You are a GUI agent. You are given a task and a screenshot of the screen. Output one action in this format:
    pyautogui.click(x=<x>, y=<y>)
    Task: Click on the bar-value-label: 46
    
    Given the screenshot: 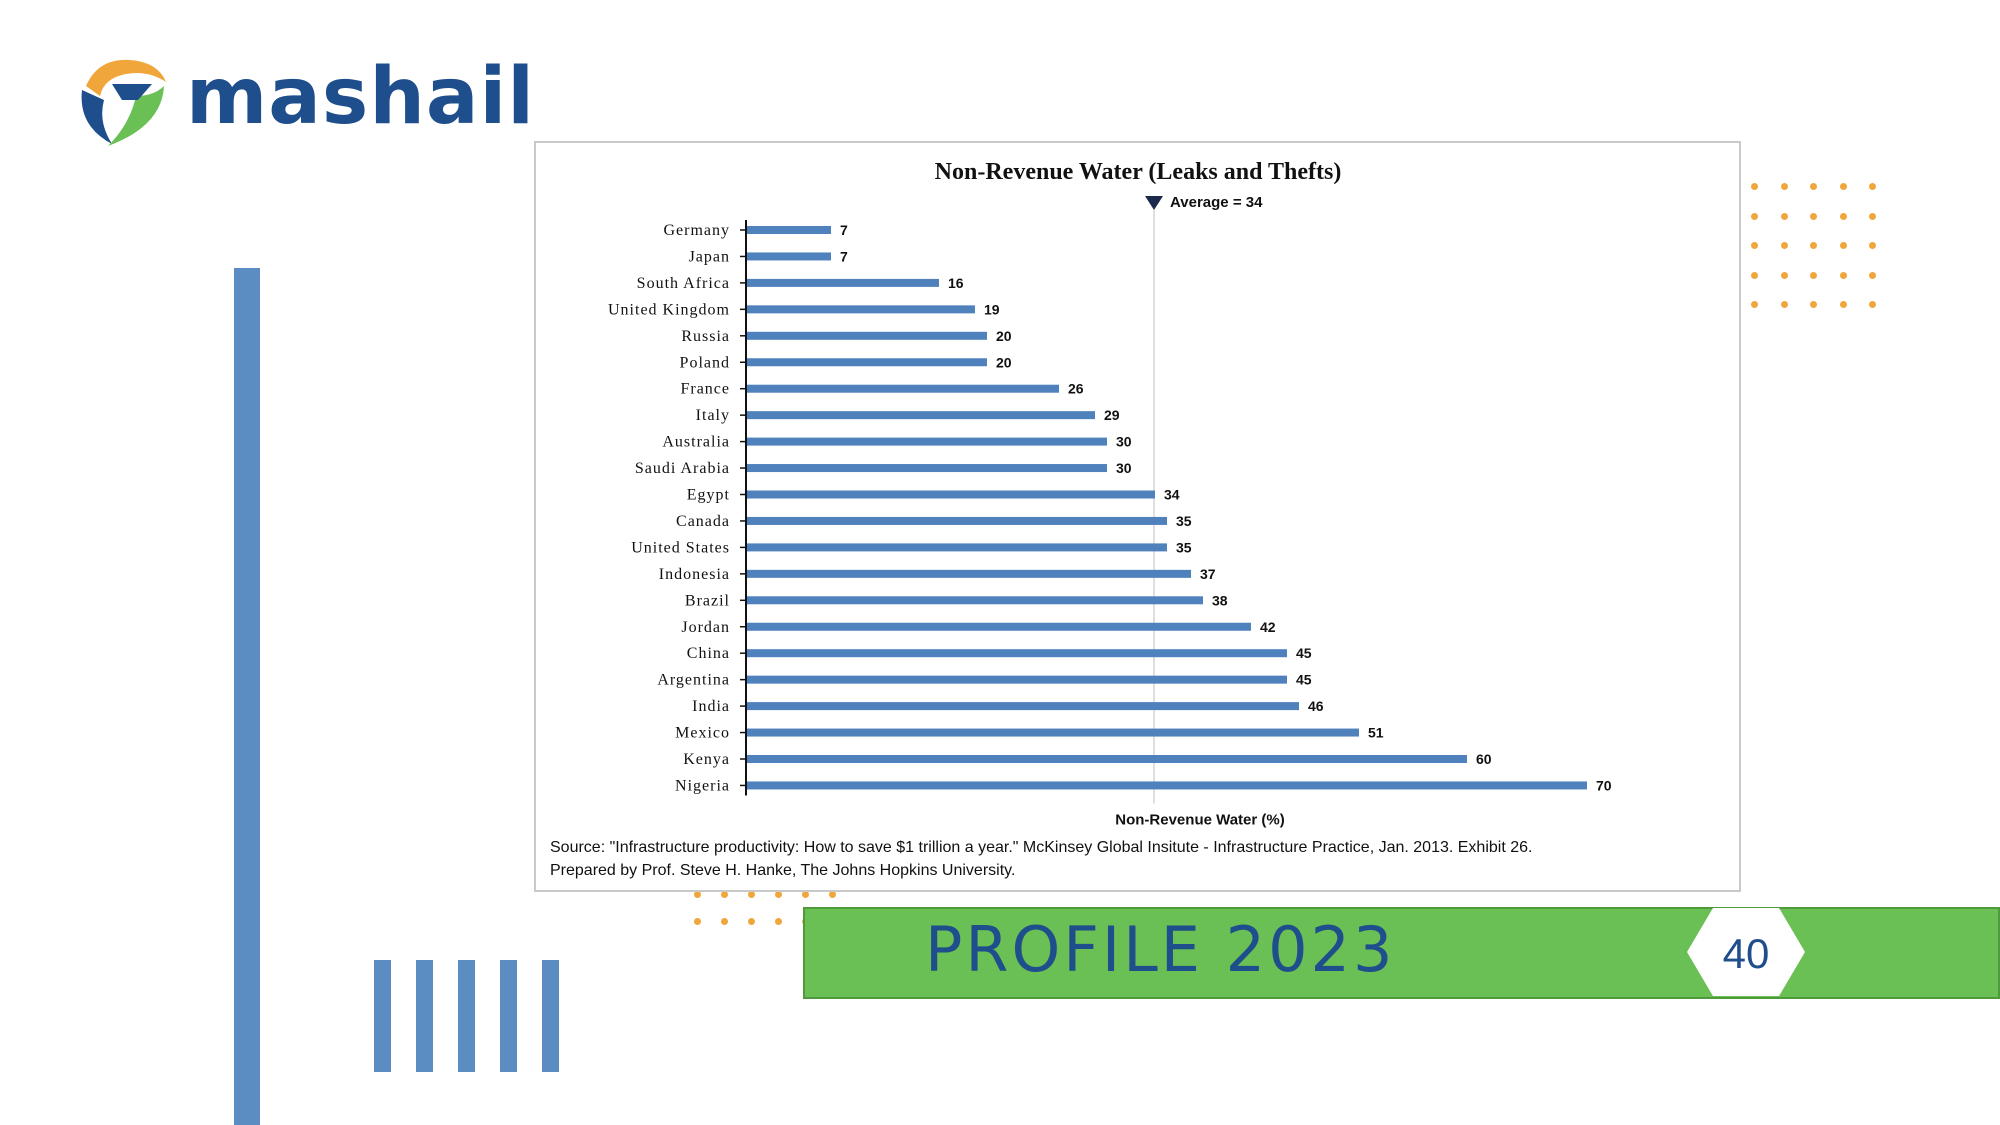 What is the action you would take?
    pyautogui.click(x=1316, y=706)
    